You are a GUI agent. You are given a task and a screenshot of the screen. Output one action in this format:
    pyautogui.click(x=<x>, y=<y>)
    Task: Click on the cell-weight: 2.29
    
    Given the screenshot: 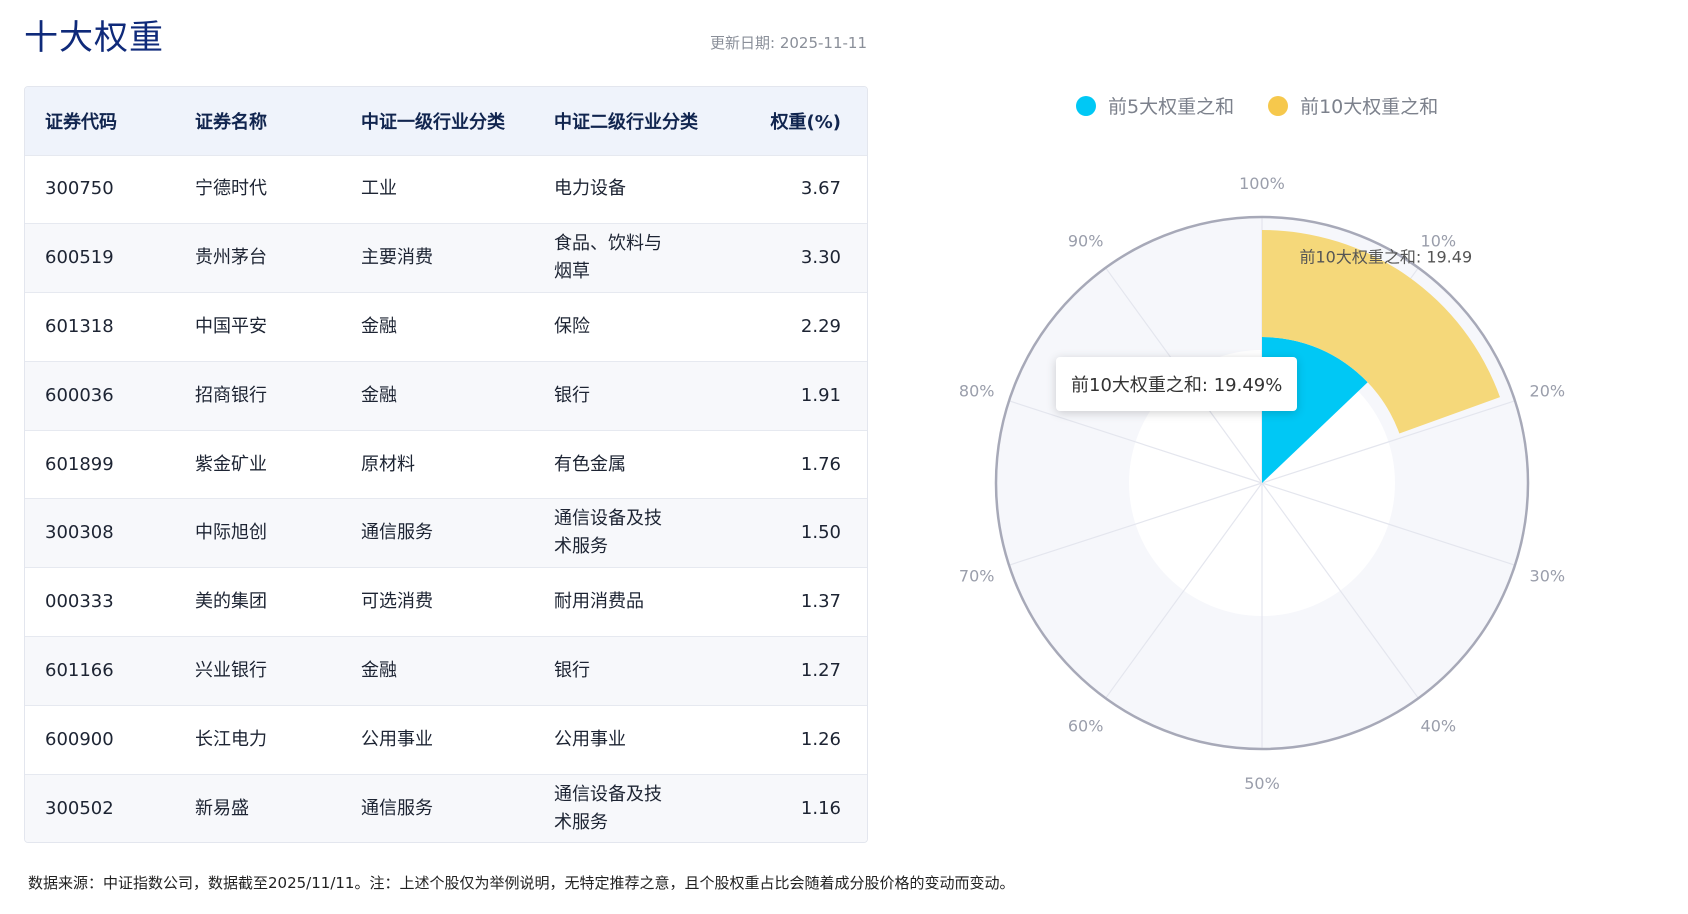 What is the action you would take?
    pyautogui.click(x=820, y=326)
    